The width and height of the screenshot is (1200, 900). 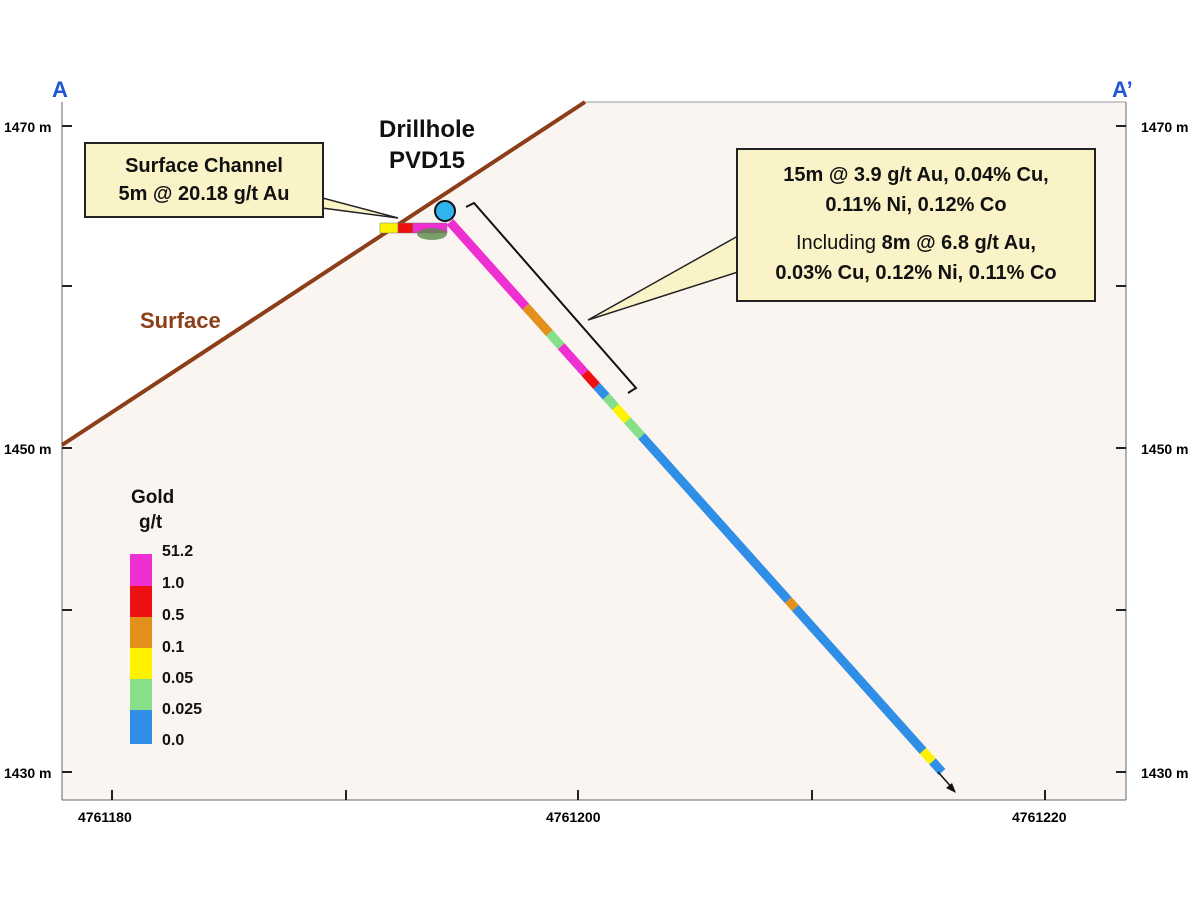 I want to click on legend-swatch-red, so click(x=141, y=601).